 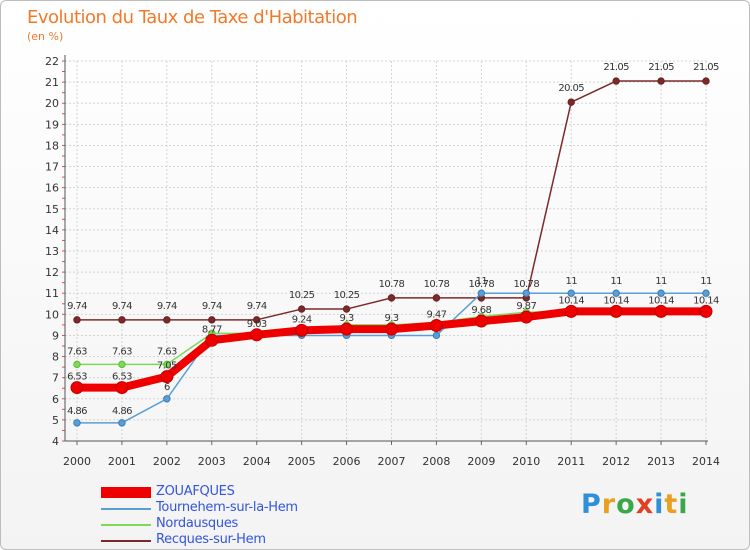 I want to click on data-label: 9.24, so click(x=302, y=319).